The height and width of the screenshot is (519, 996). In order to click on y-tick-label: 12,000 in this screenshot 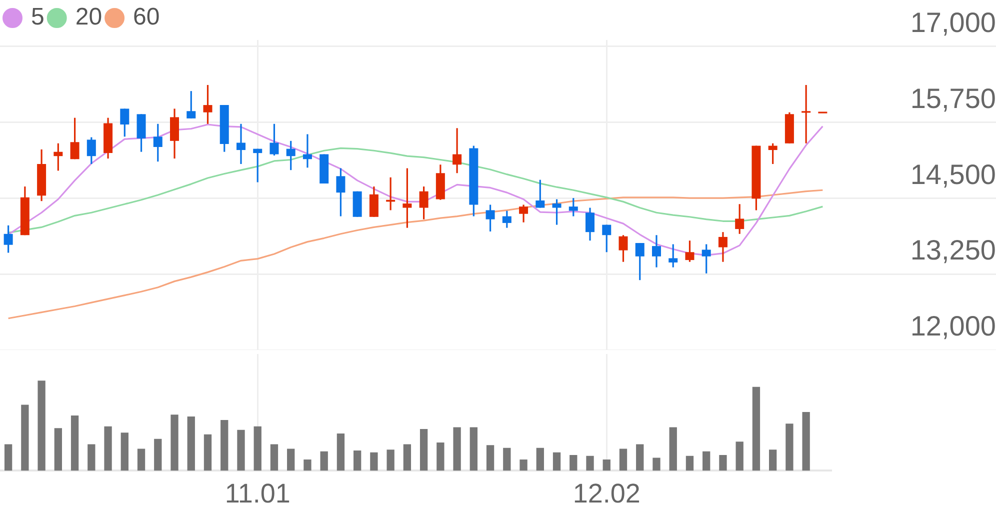, I will do `click(953, 326)`.